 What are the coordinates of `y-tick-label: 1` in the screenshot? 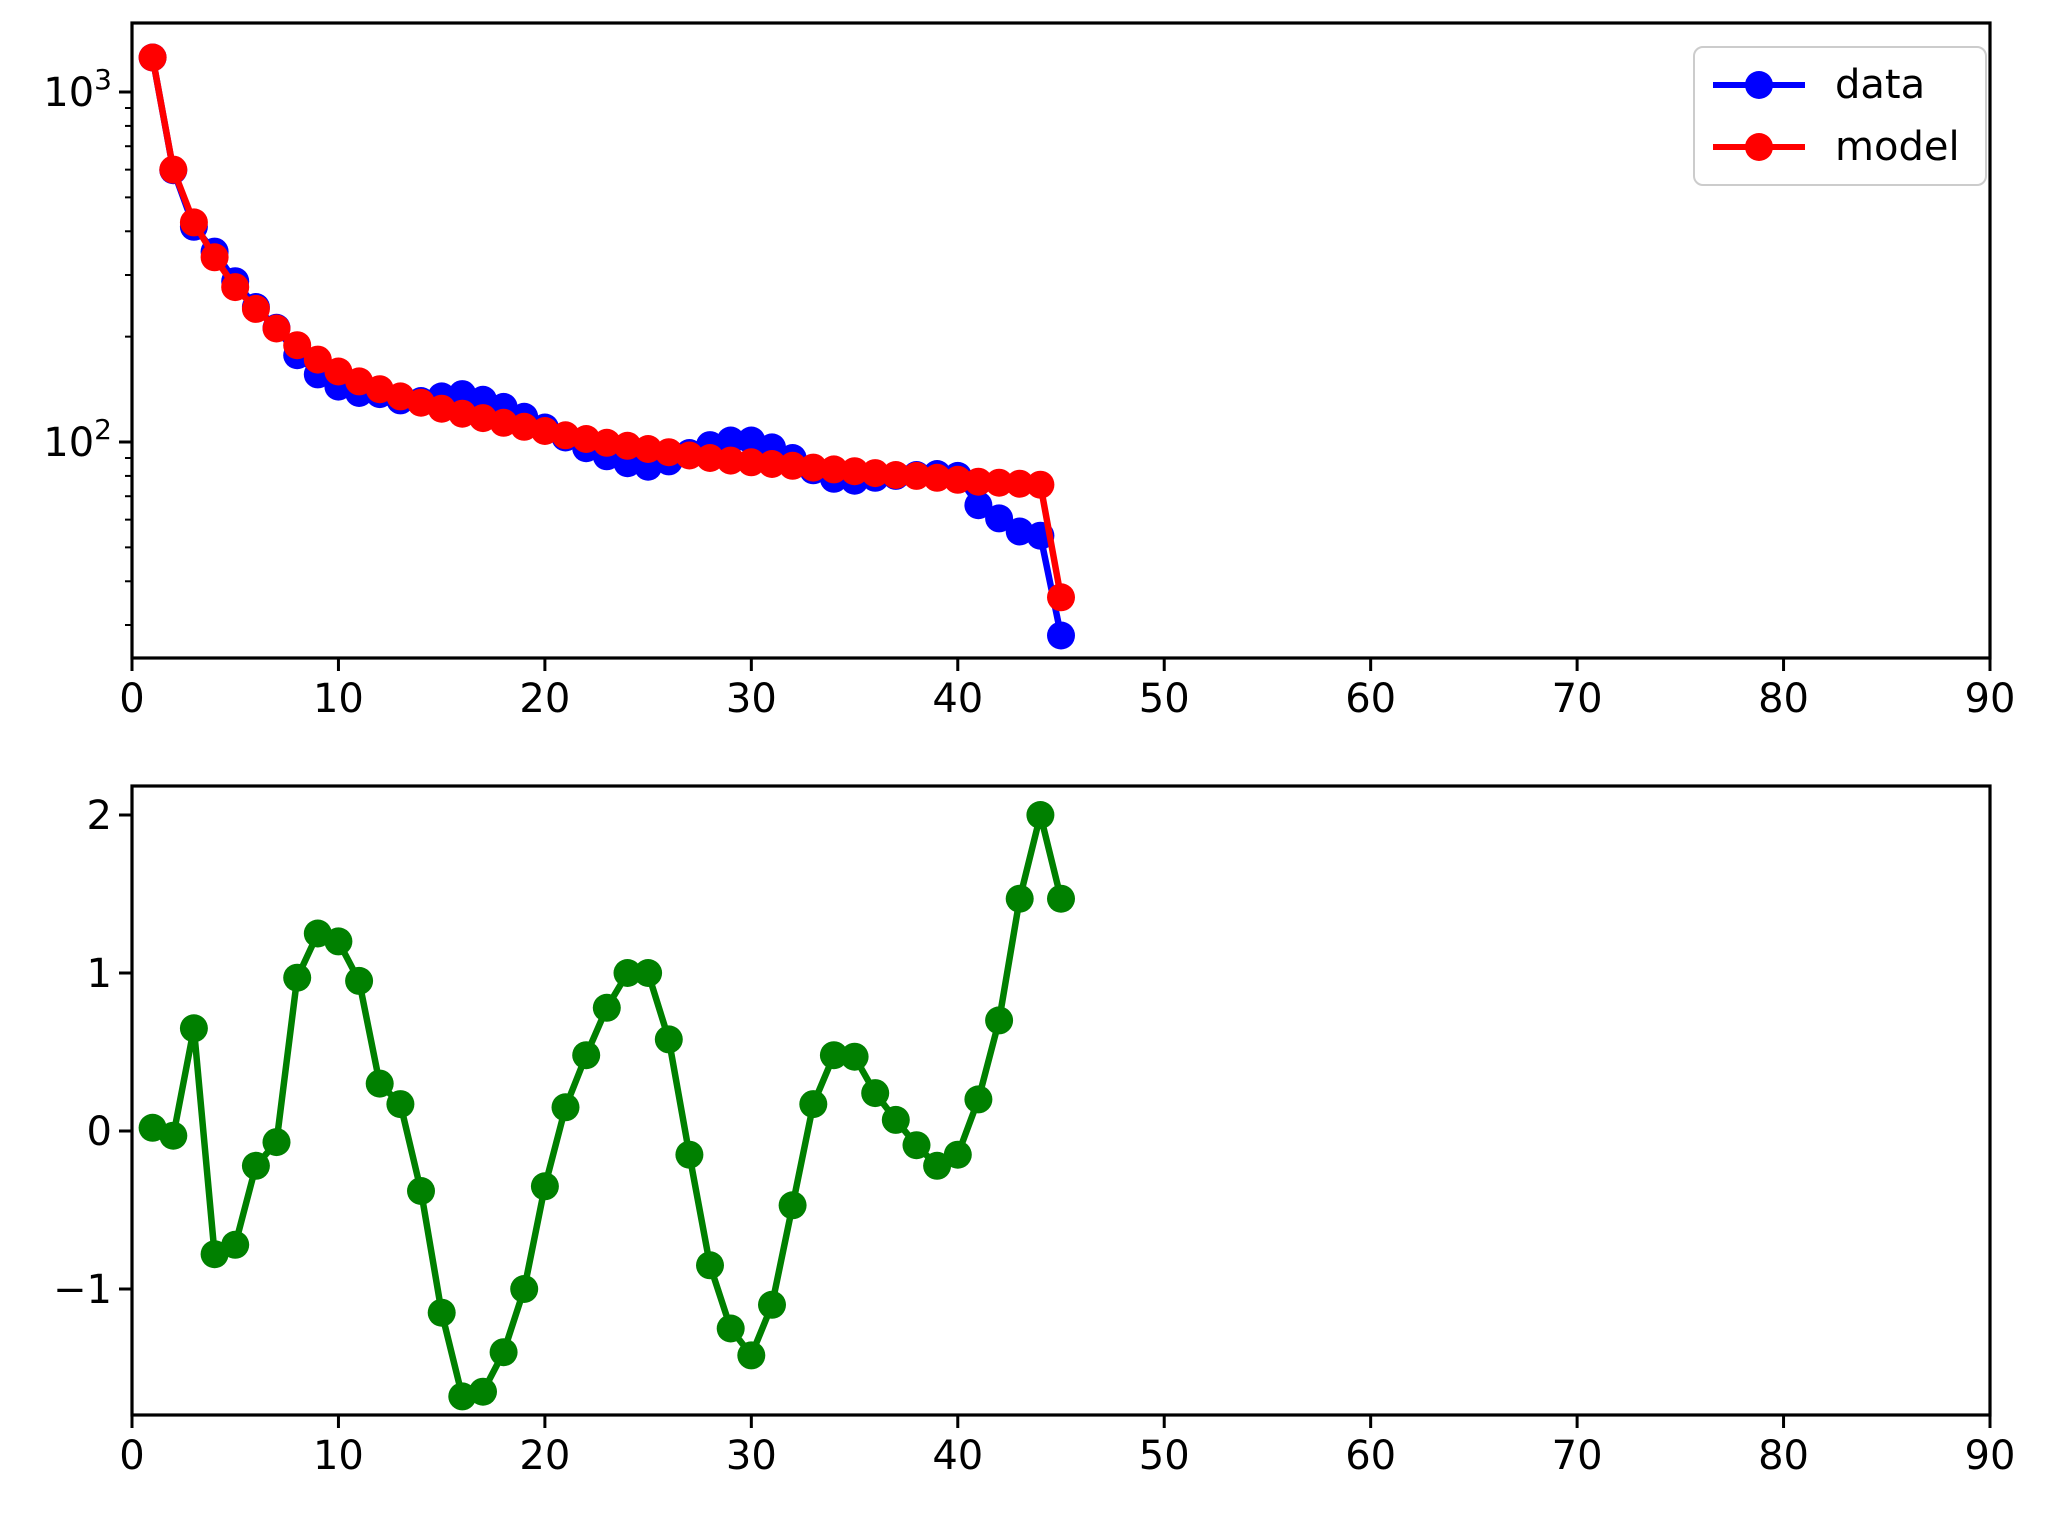 It's located at (99, 974).